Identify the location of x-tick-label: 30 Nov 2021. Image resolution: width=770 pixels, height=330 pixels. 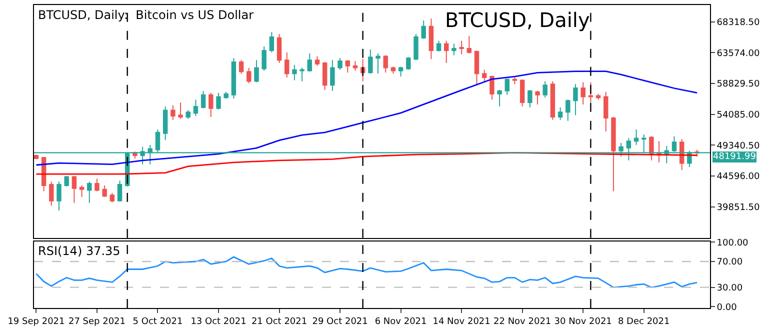
(583, 321).